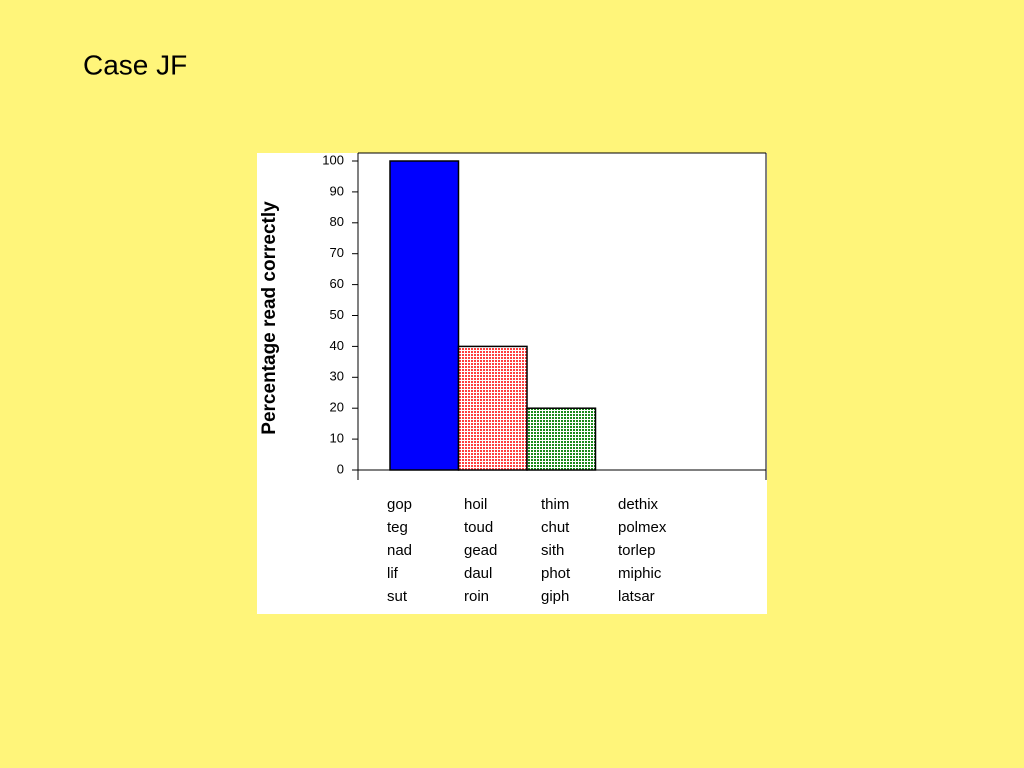 The width and height of the screenshot is (1024, 768). Describe the element at coordinates (337, 190) in the screenshot. I see `y-tick-label: 90` at that location.